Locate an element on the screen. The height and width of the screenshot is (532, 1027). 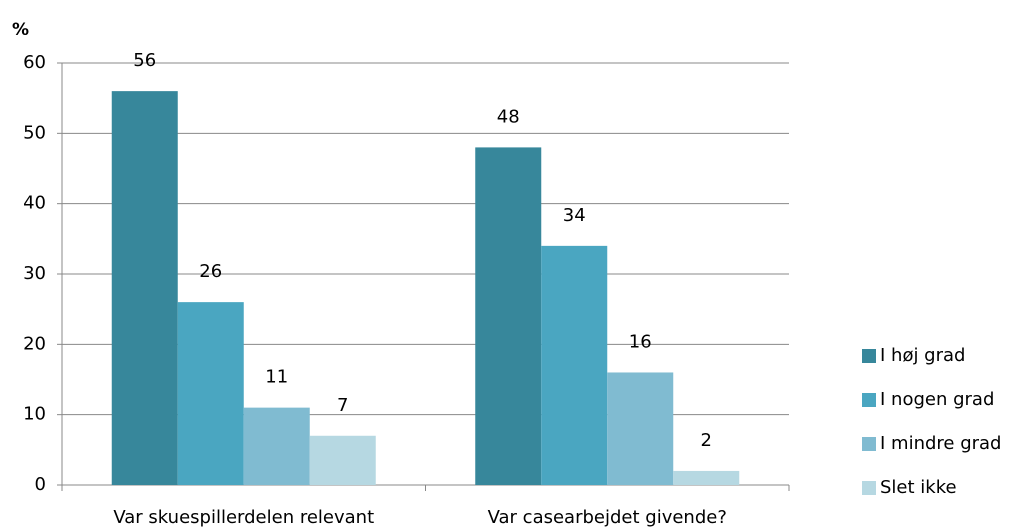
legend-label: I høj grad is located at coordinates (922, 355).